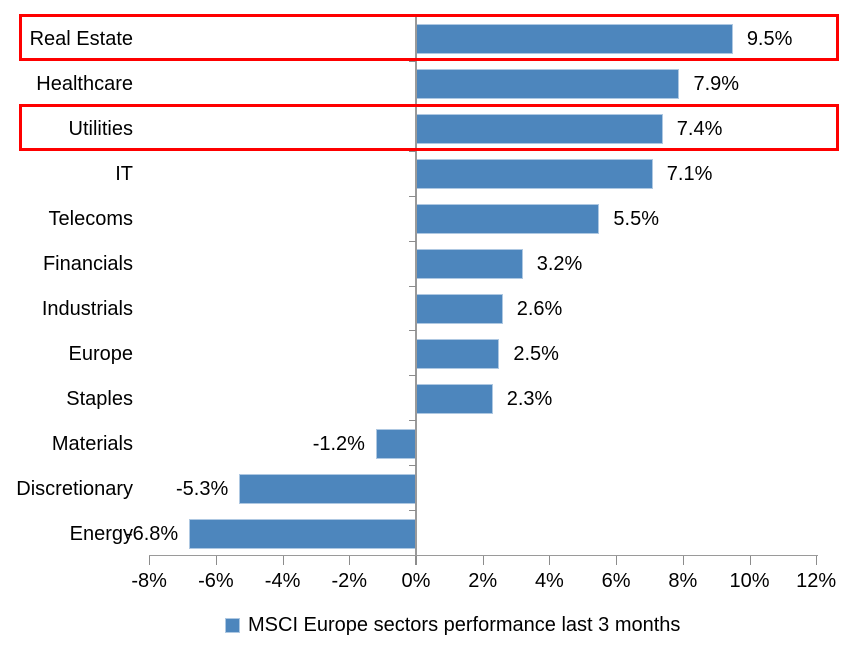  I want to click on x-axis-line, so click(483, 555).